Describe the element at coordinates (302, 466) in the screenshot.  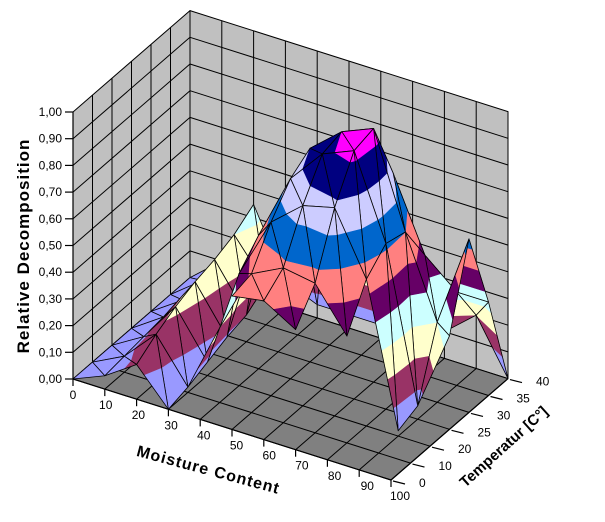
I see `x-tick-label: 70` at that location.